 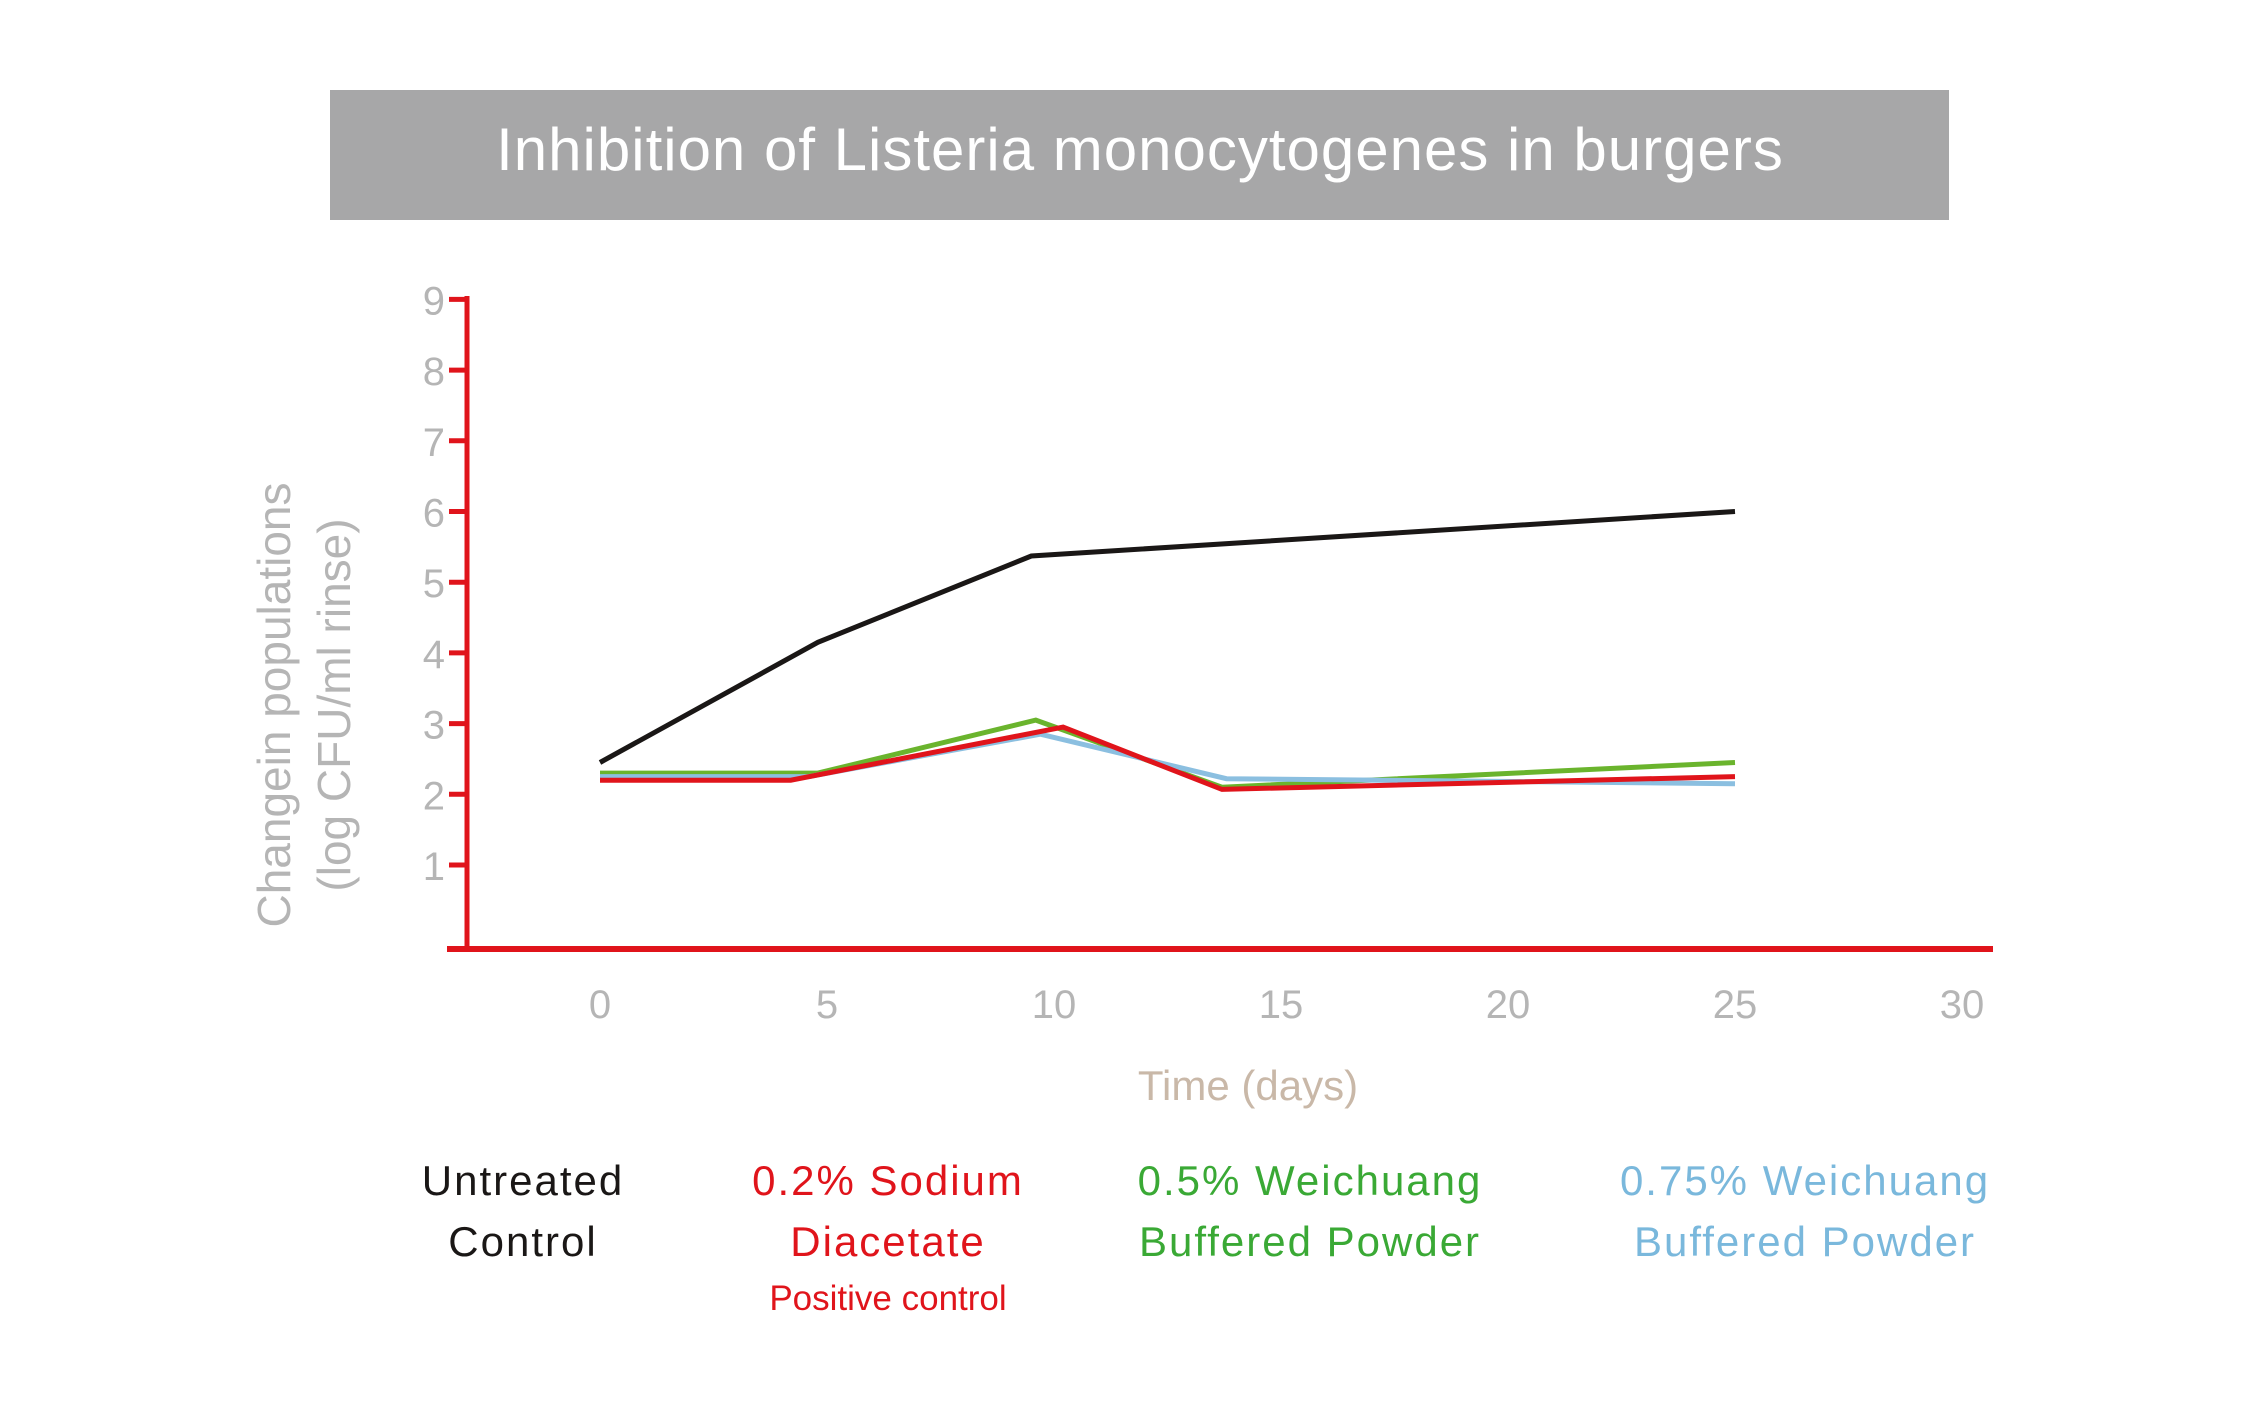 I want to click on legend-label-line1: Untreated, so click(x=523, y=1180).